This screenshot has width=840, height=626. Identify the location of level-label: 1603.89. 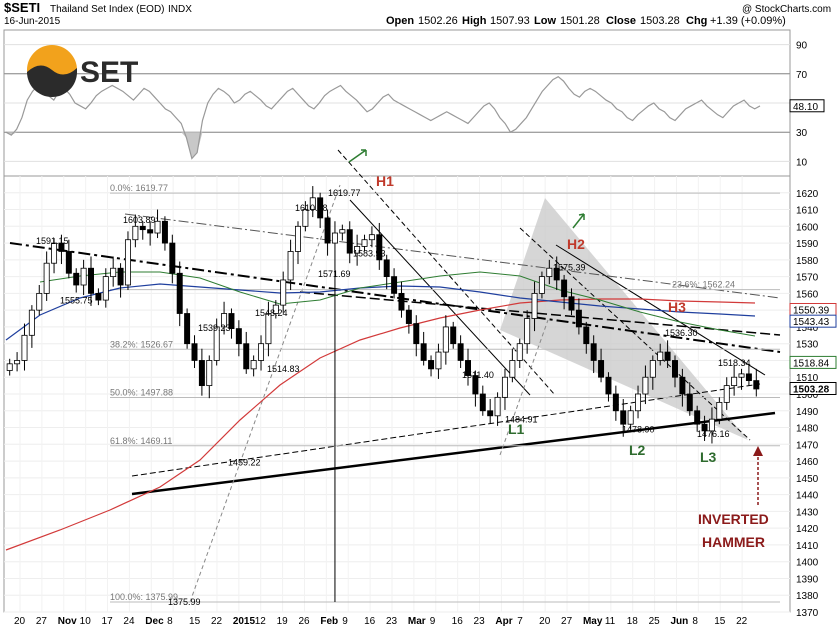
(139, 220).